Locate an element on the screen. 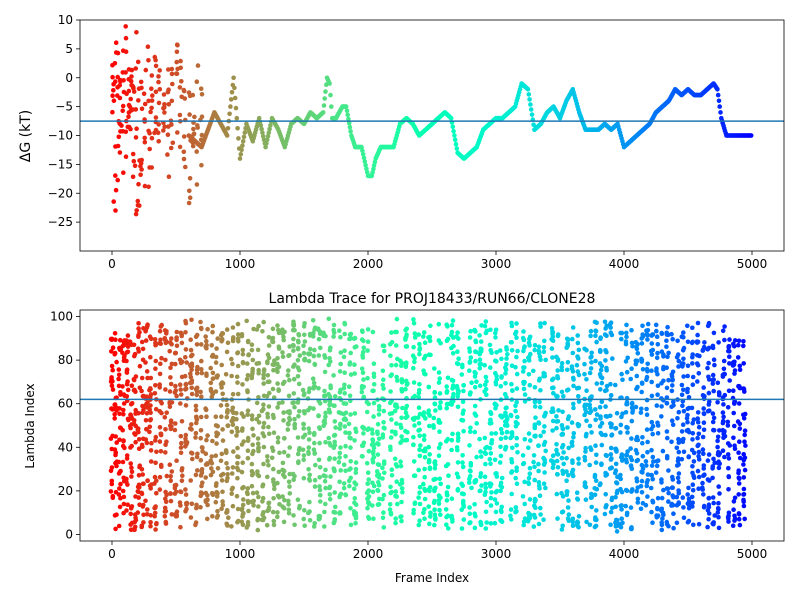 Image resolution: width=800 pixels, height=600 pixels. lambda-x-label: Frame Index is located at coordinates (432, 578).